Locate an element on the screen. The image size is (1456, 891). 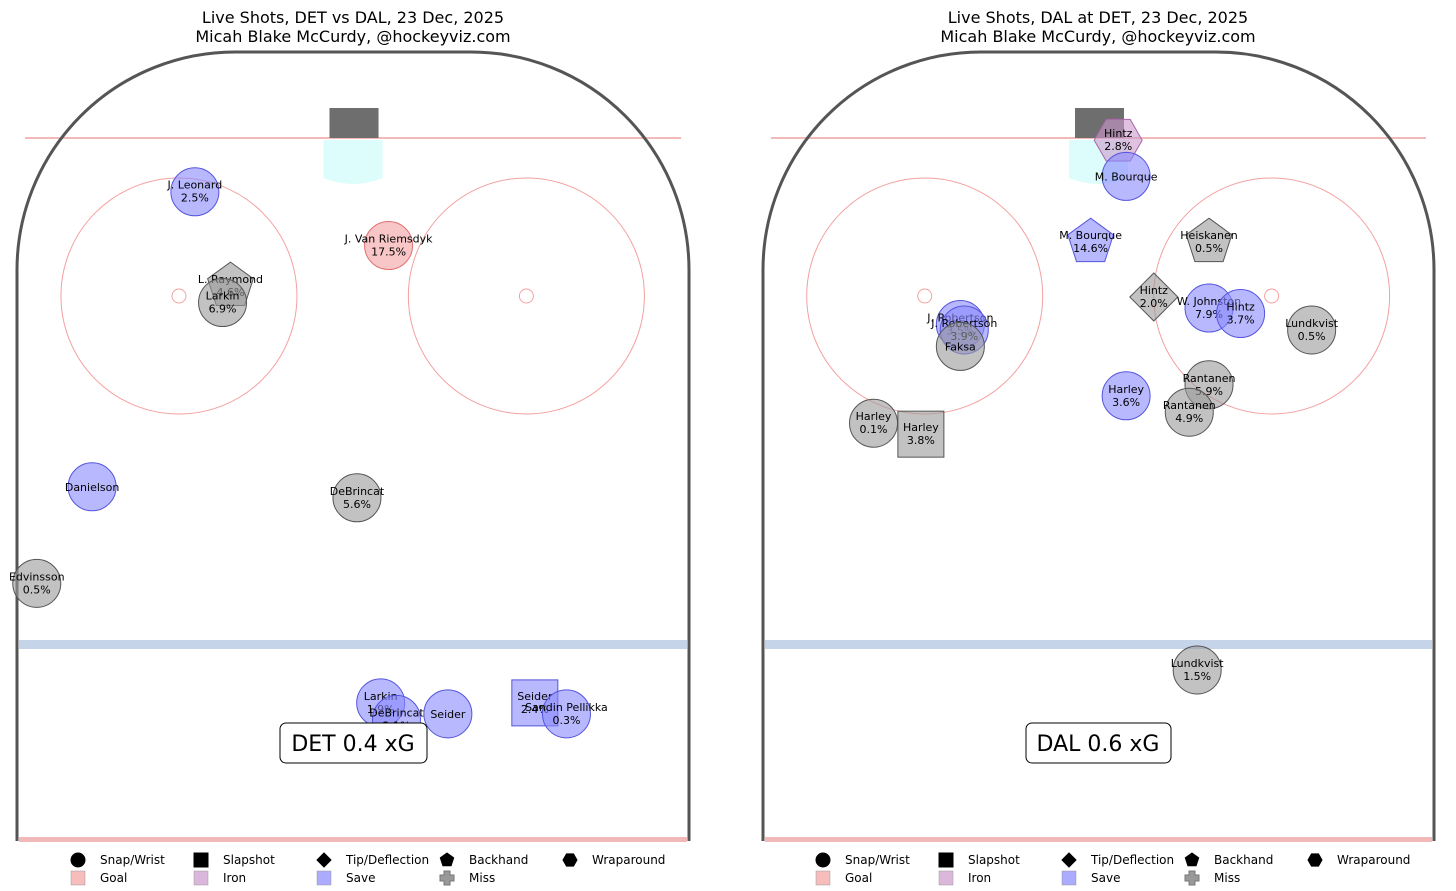
shot-marker: Seider is located at coordinates (448, 714).